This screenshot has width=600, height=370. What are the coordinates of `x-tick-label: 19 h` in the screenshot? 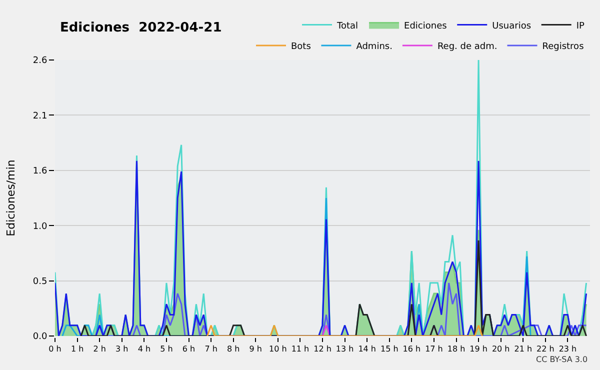 It's located at (479, 349).